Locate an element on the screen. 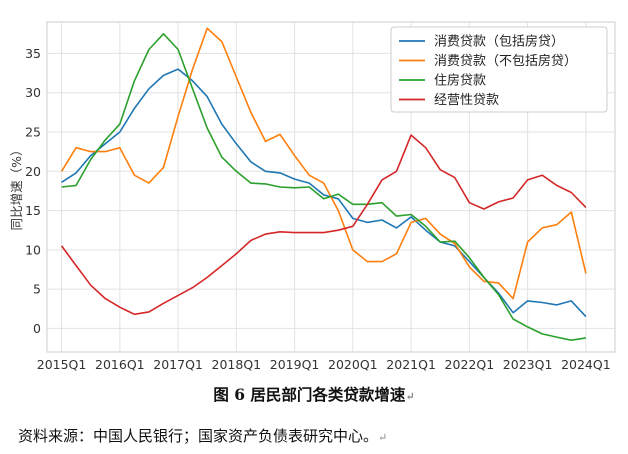 The image size is (628, 454). x-tick-label: 2017Q1 is located at coordinates (178, 364).